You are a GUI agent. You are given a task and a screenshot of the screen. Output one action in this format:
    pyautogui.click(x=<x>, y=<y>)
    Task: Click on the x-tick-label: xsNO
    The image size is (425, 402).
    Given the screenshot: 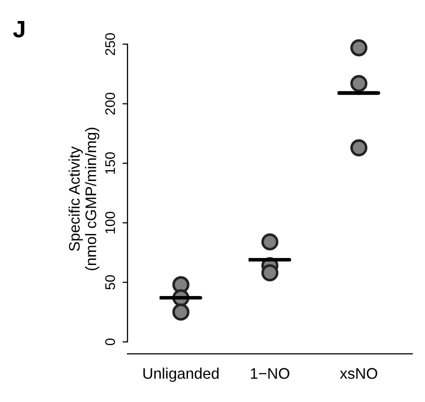 What is the action you would take?
    pyautogui.click(x=359, y=373)
    